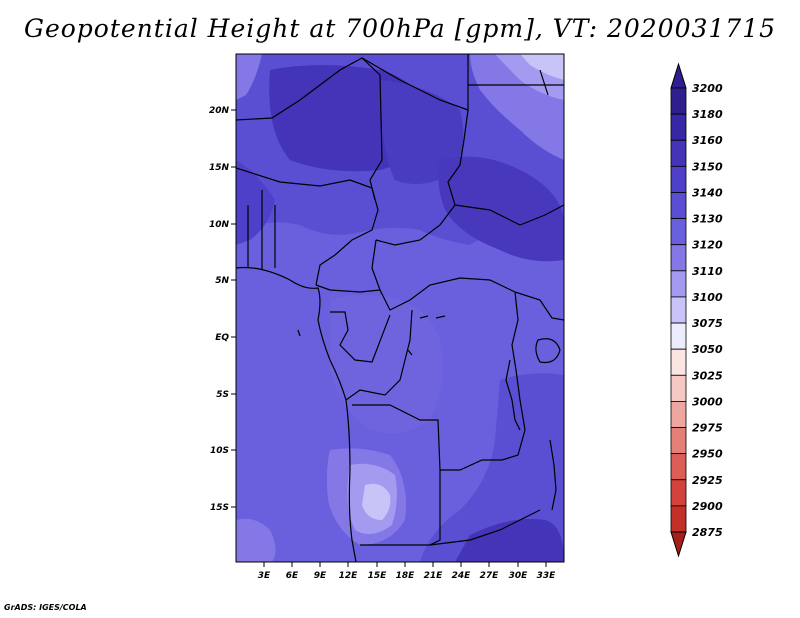 Image resolution: width=800 pixels, height=618 pixels. Describe the element at coordinates (553, 475) in the screenshot. I see `lake-malawi` at that location.